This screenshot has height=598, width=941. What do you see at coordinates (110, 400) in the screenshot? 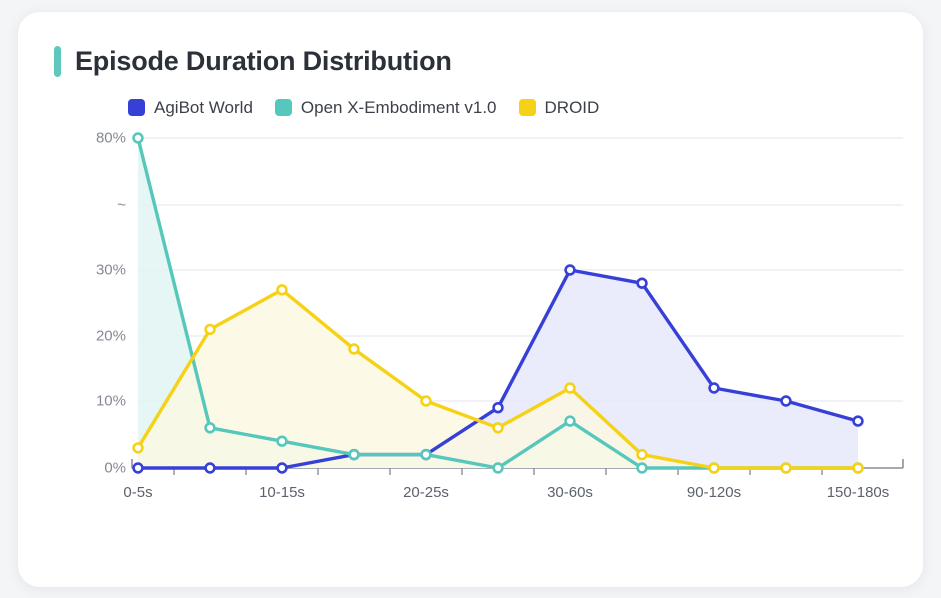
I see `y-axis-tick-label: 10%` at bounding box center [110, 400].